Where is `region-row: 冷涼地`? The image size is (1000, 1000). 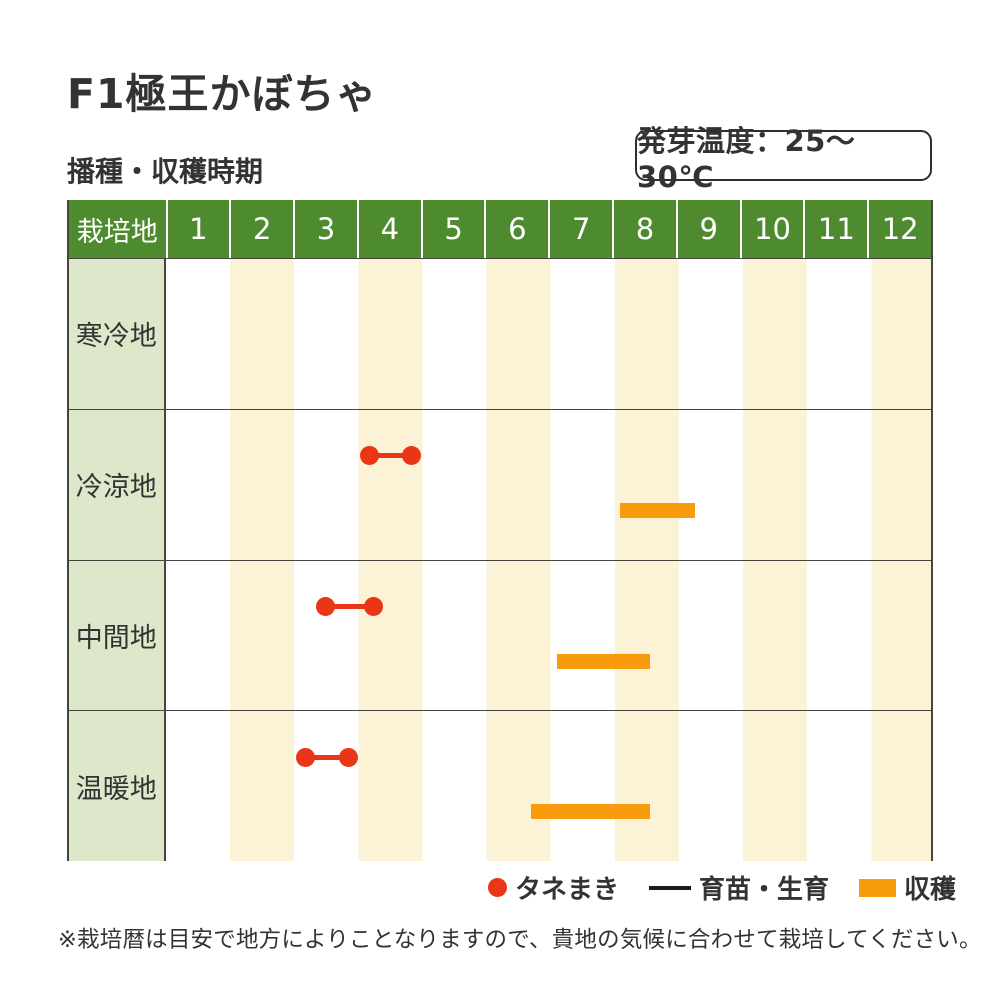 region-row: 冷涼地 is located at coordinates (500, 484).